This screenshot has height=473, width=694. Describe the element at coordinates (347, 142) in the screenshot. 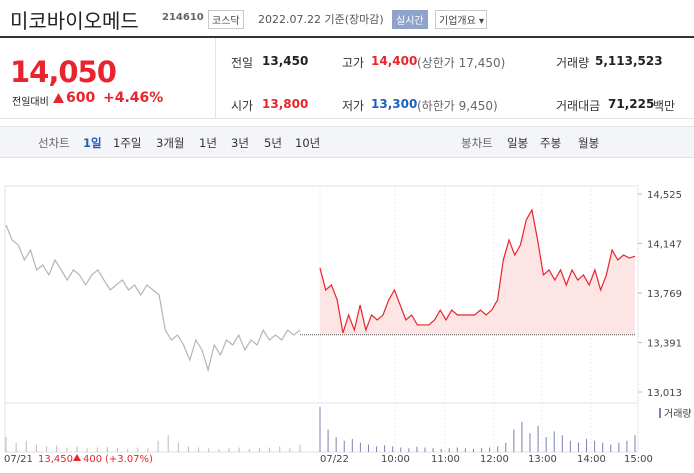

I see `tab-bar: 선차트 1일 1주일 3개월 1년 3년 5년 10년 봉차트 일봉 주봉 월봉` at that location.